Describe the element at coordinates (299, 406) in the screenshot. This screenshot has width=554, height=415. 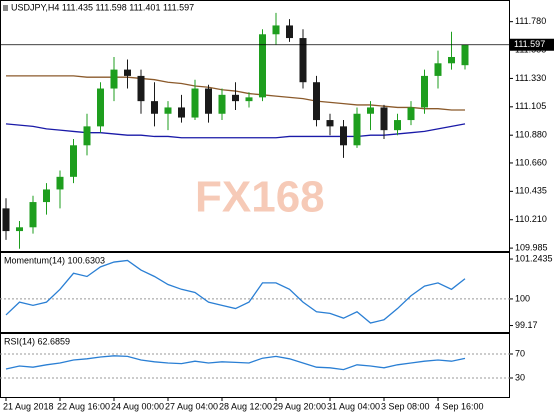
I see `x-tick-label: 29 Aug 20:00` at that location.